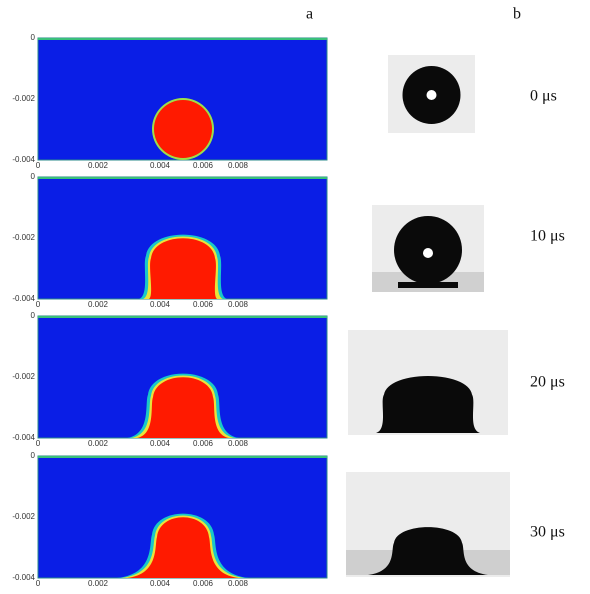  What do you see at coordinates (517, 14) in the screenshot?
I see `panel-label: b` at bounding box center [517, 14].